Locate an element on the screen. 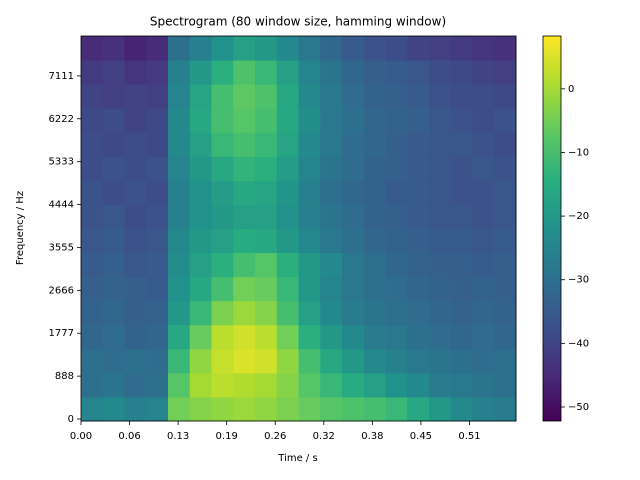  x-tick-label: 0.06 is located at coordinates (129, 436).